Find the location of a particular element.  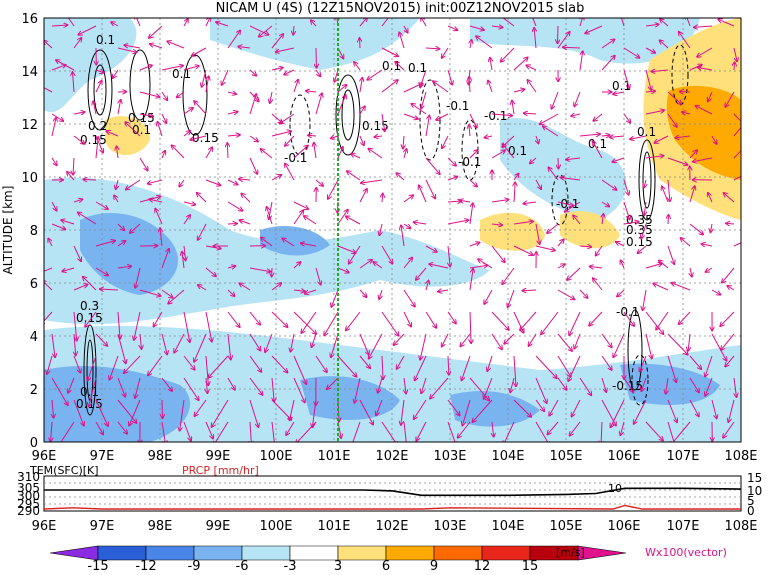

contour-label: 0.3 is located at coordinates (89, 306).